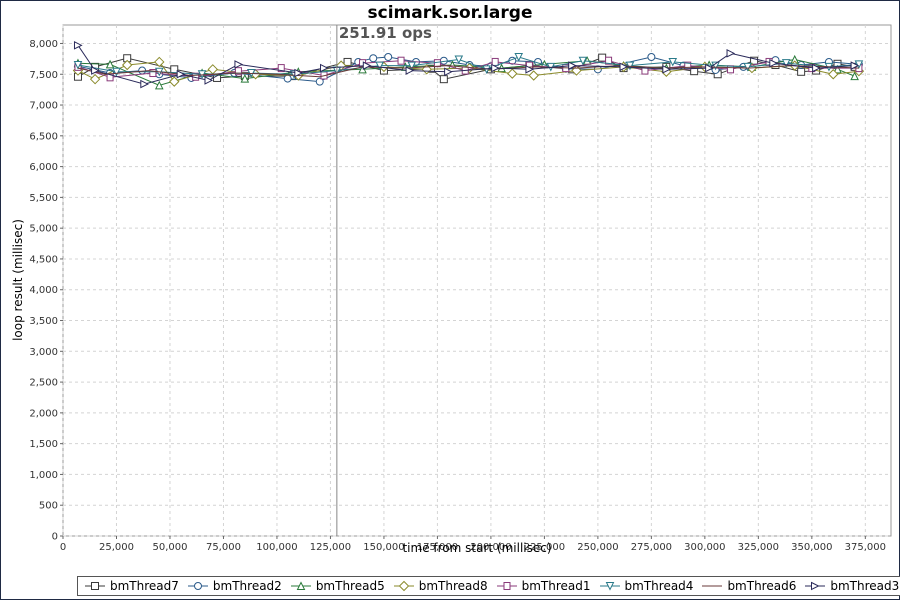 The height and width of the screenshot is (600, 900). What do you see at coordinates (48, 506) in the screenshot?
I see `y-tick-label: 500` at bounding box center [48, 506].